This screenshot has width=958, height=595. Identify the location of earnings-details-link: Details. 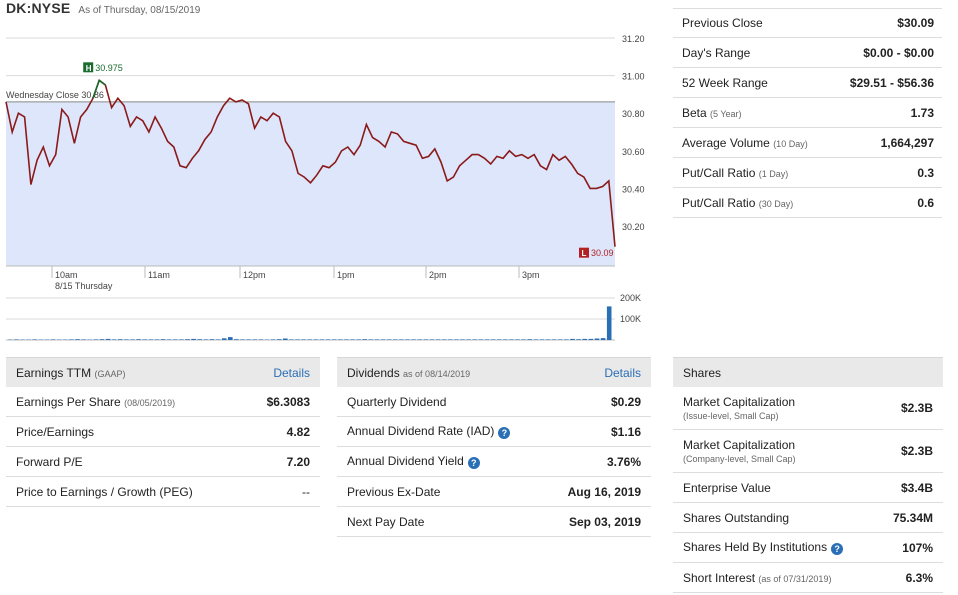
(291, 372).